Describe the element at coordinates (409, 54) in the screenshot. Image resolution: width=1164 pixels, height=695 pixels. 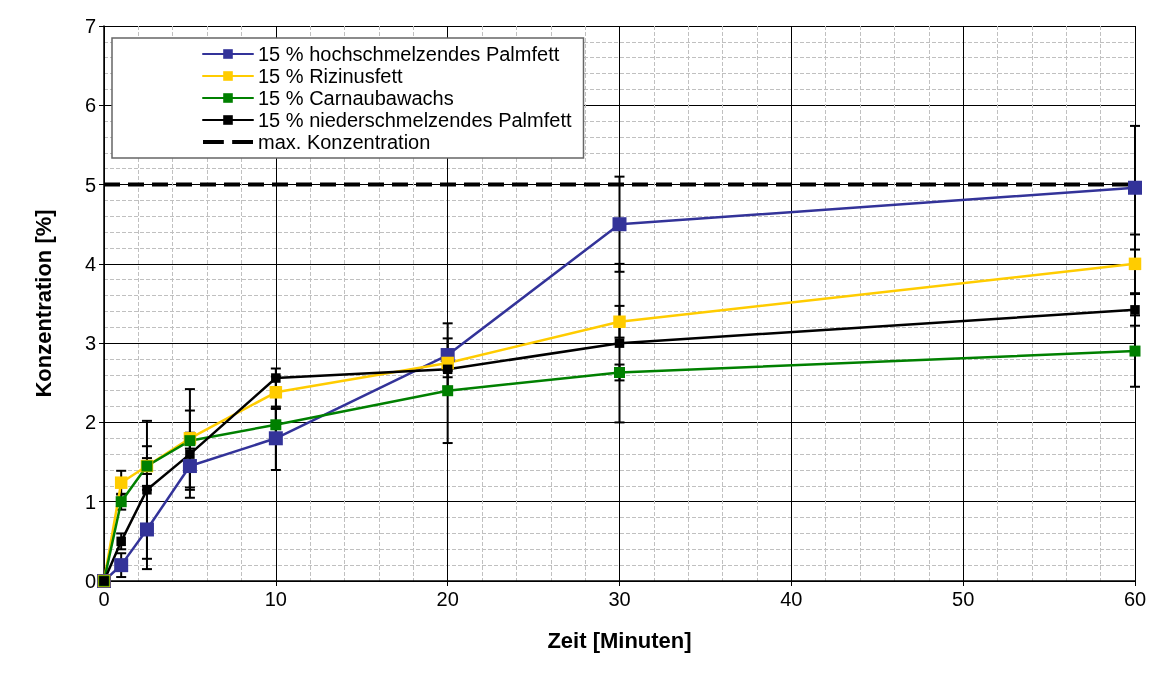
I see `legend-label: 15 % hochschmelzendes Palmfett` at that location.